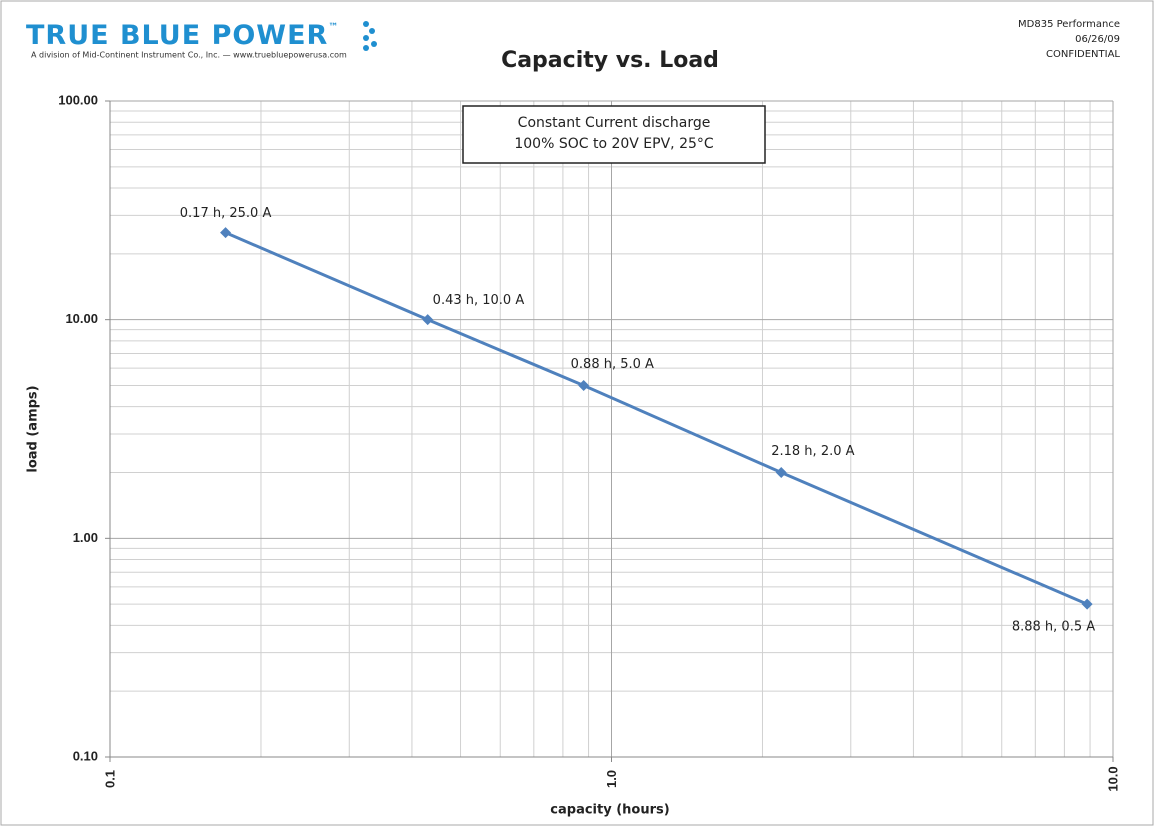  What do you see at coordinates (812, 451) in the screenshot?
I see `data-label: 2.18 h, 2.0 A` at bounding box center [812, 451].